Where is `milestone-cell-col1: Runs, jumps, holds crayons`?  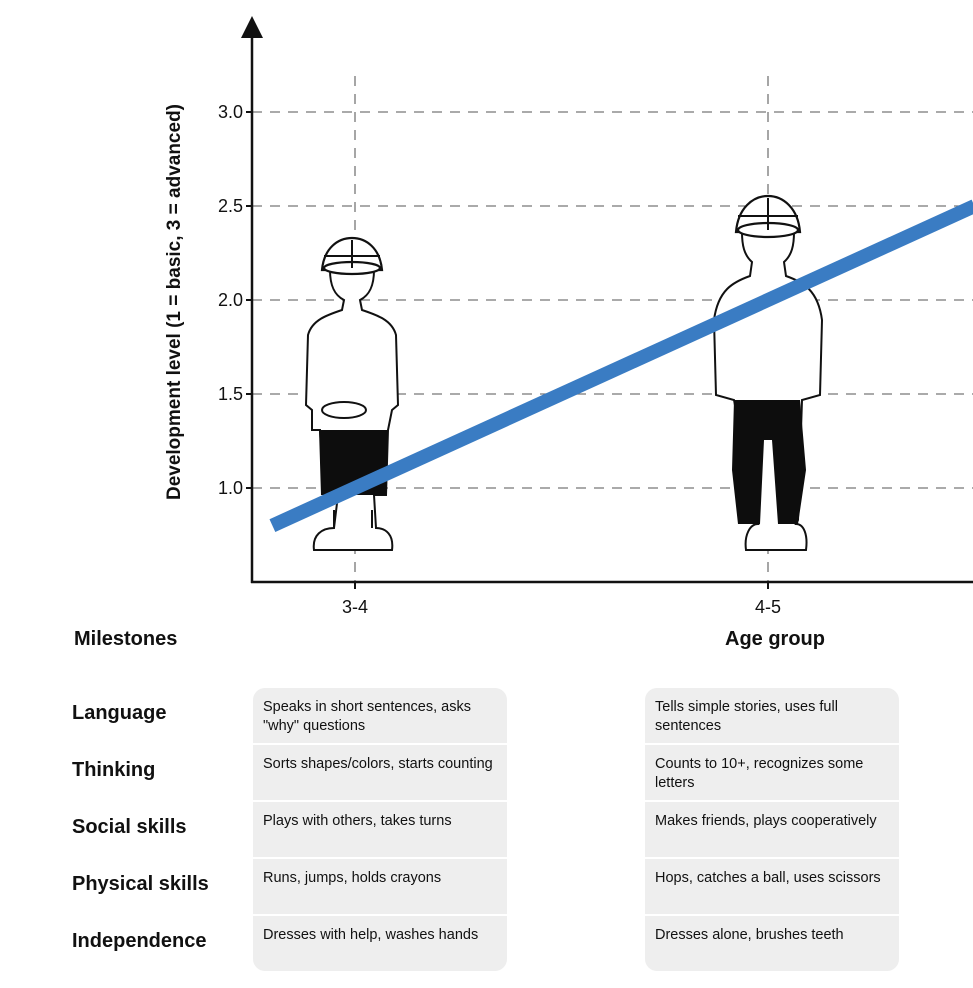 milestone-cell-col1: Runs, jumps, holds crayons is located at coordinates (380, 886).